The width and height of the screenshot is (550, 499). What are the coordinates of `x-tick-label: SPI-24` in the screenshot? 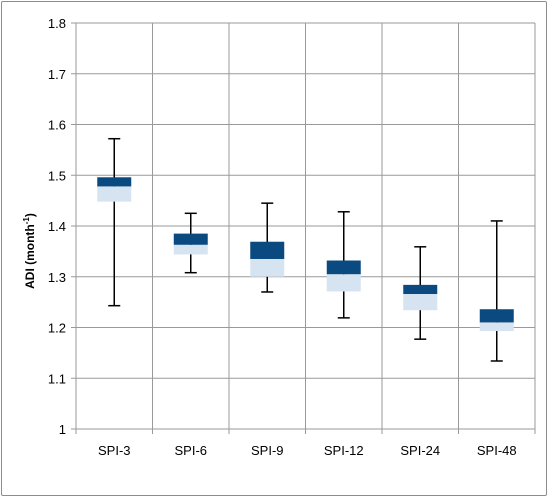 It's located at (420, 450).